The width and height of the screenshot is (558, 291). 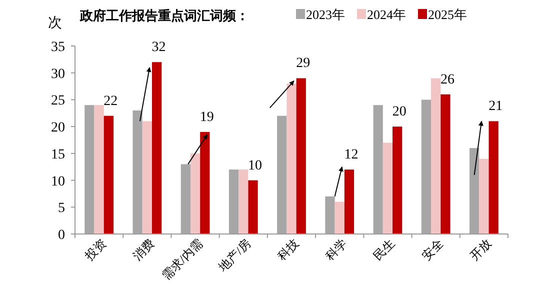 I want to click on data-label: 32, so click(x=159, y=48).